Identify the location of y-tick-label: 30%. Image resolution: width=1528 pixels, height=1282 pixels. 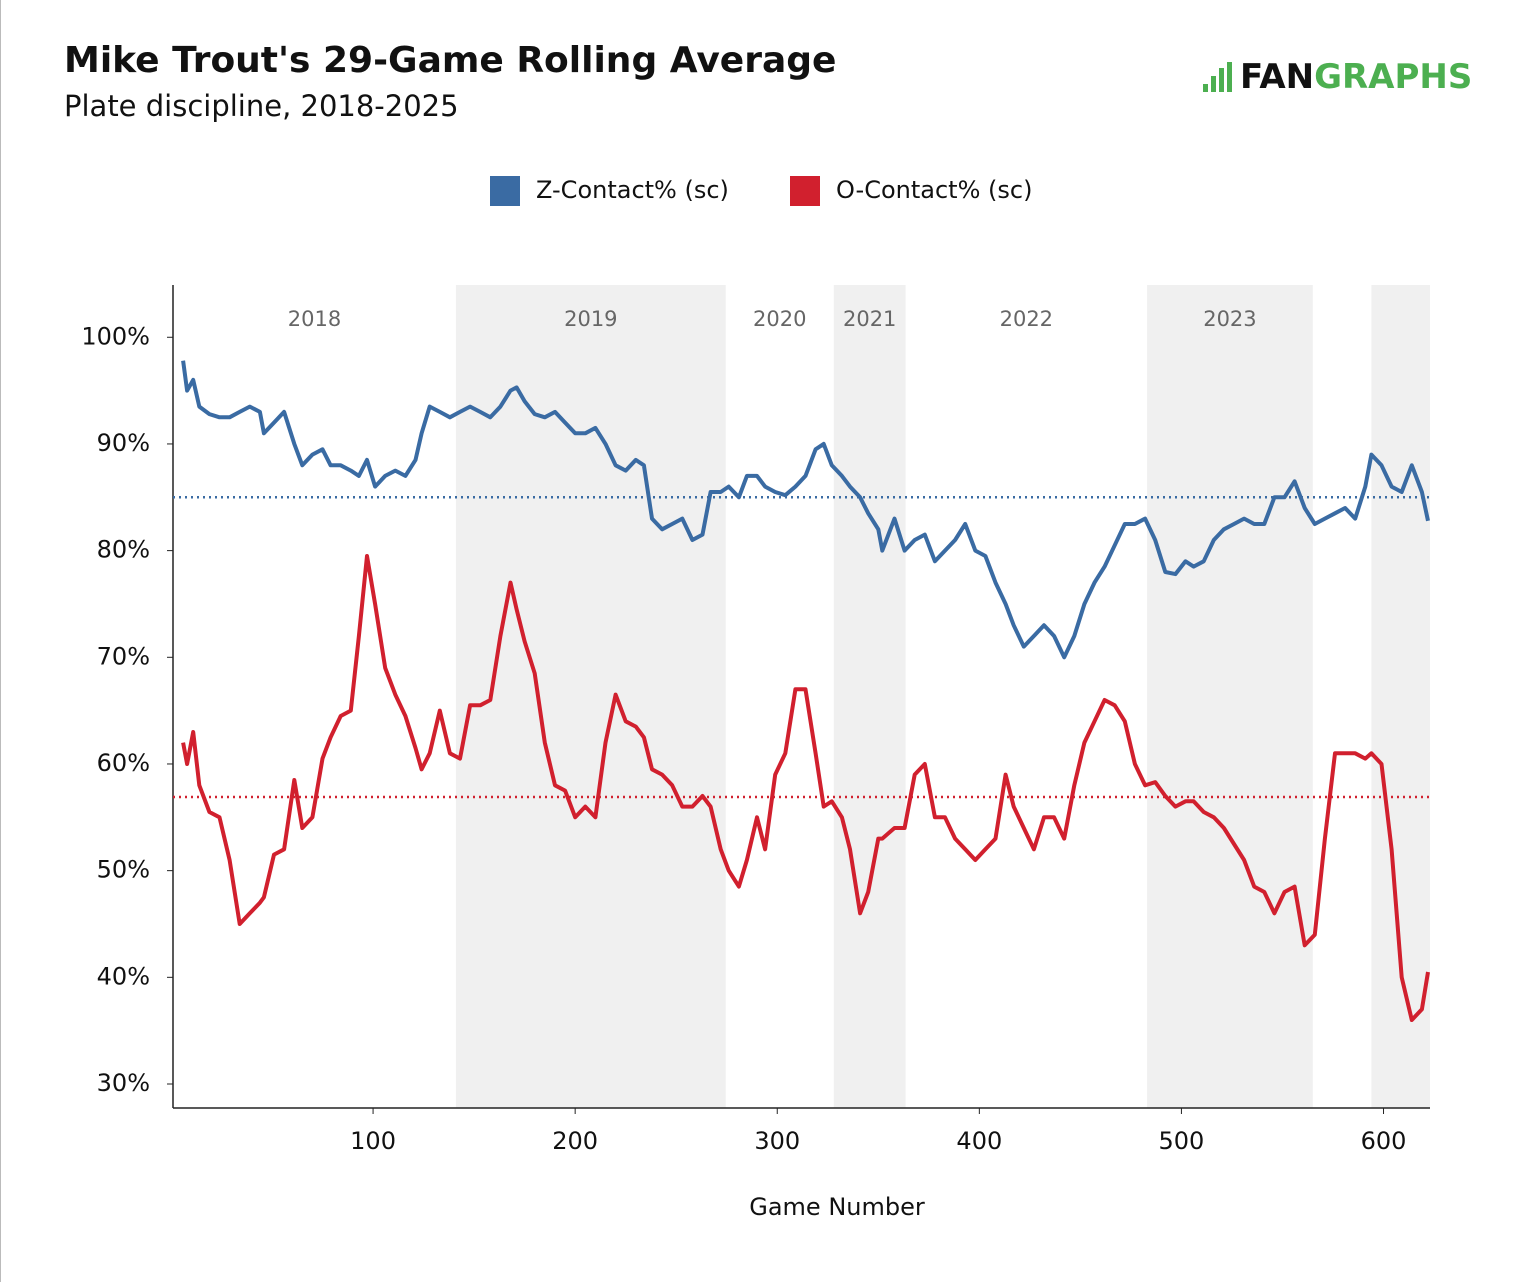
(123, 1083).